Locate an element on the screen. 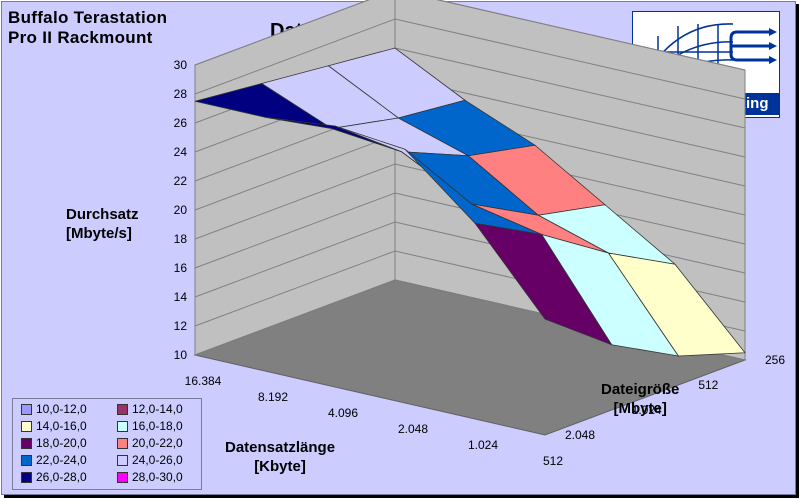 Image resolution: width=800 pixels, height=499 pixels. legend-label: 12,0-14,0 is located at coordinates (157, 409).